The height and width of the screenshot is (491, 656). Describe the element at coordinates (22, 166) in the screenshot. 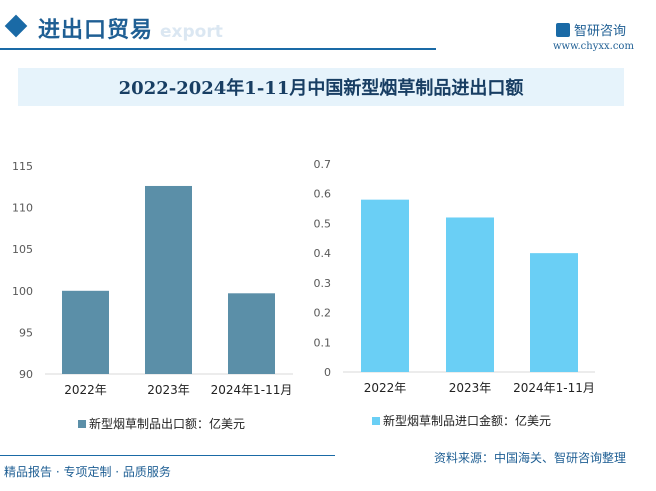

I see `y-tick-label: 115` at that location.